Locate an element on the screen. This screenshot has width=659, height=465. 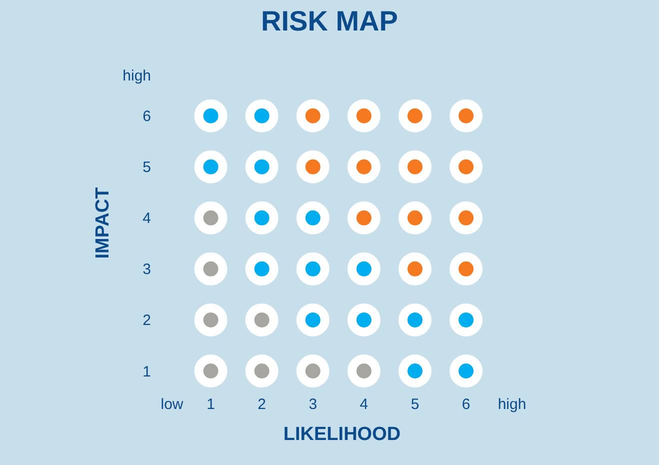
x-tick-label: 3 is located at coordinates (313, 404).